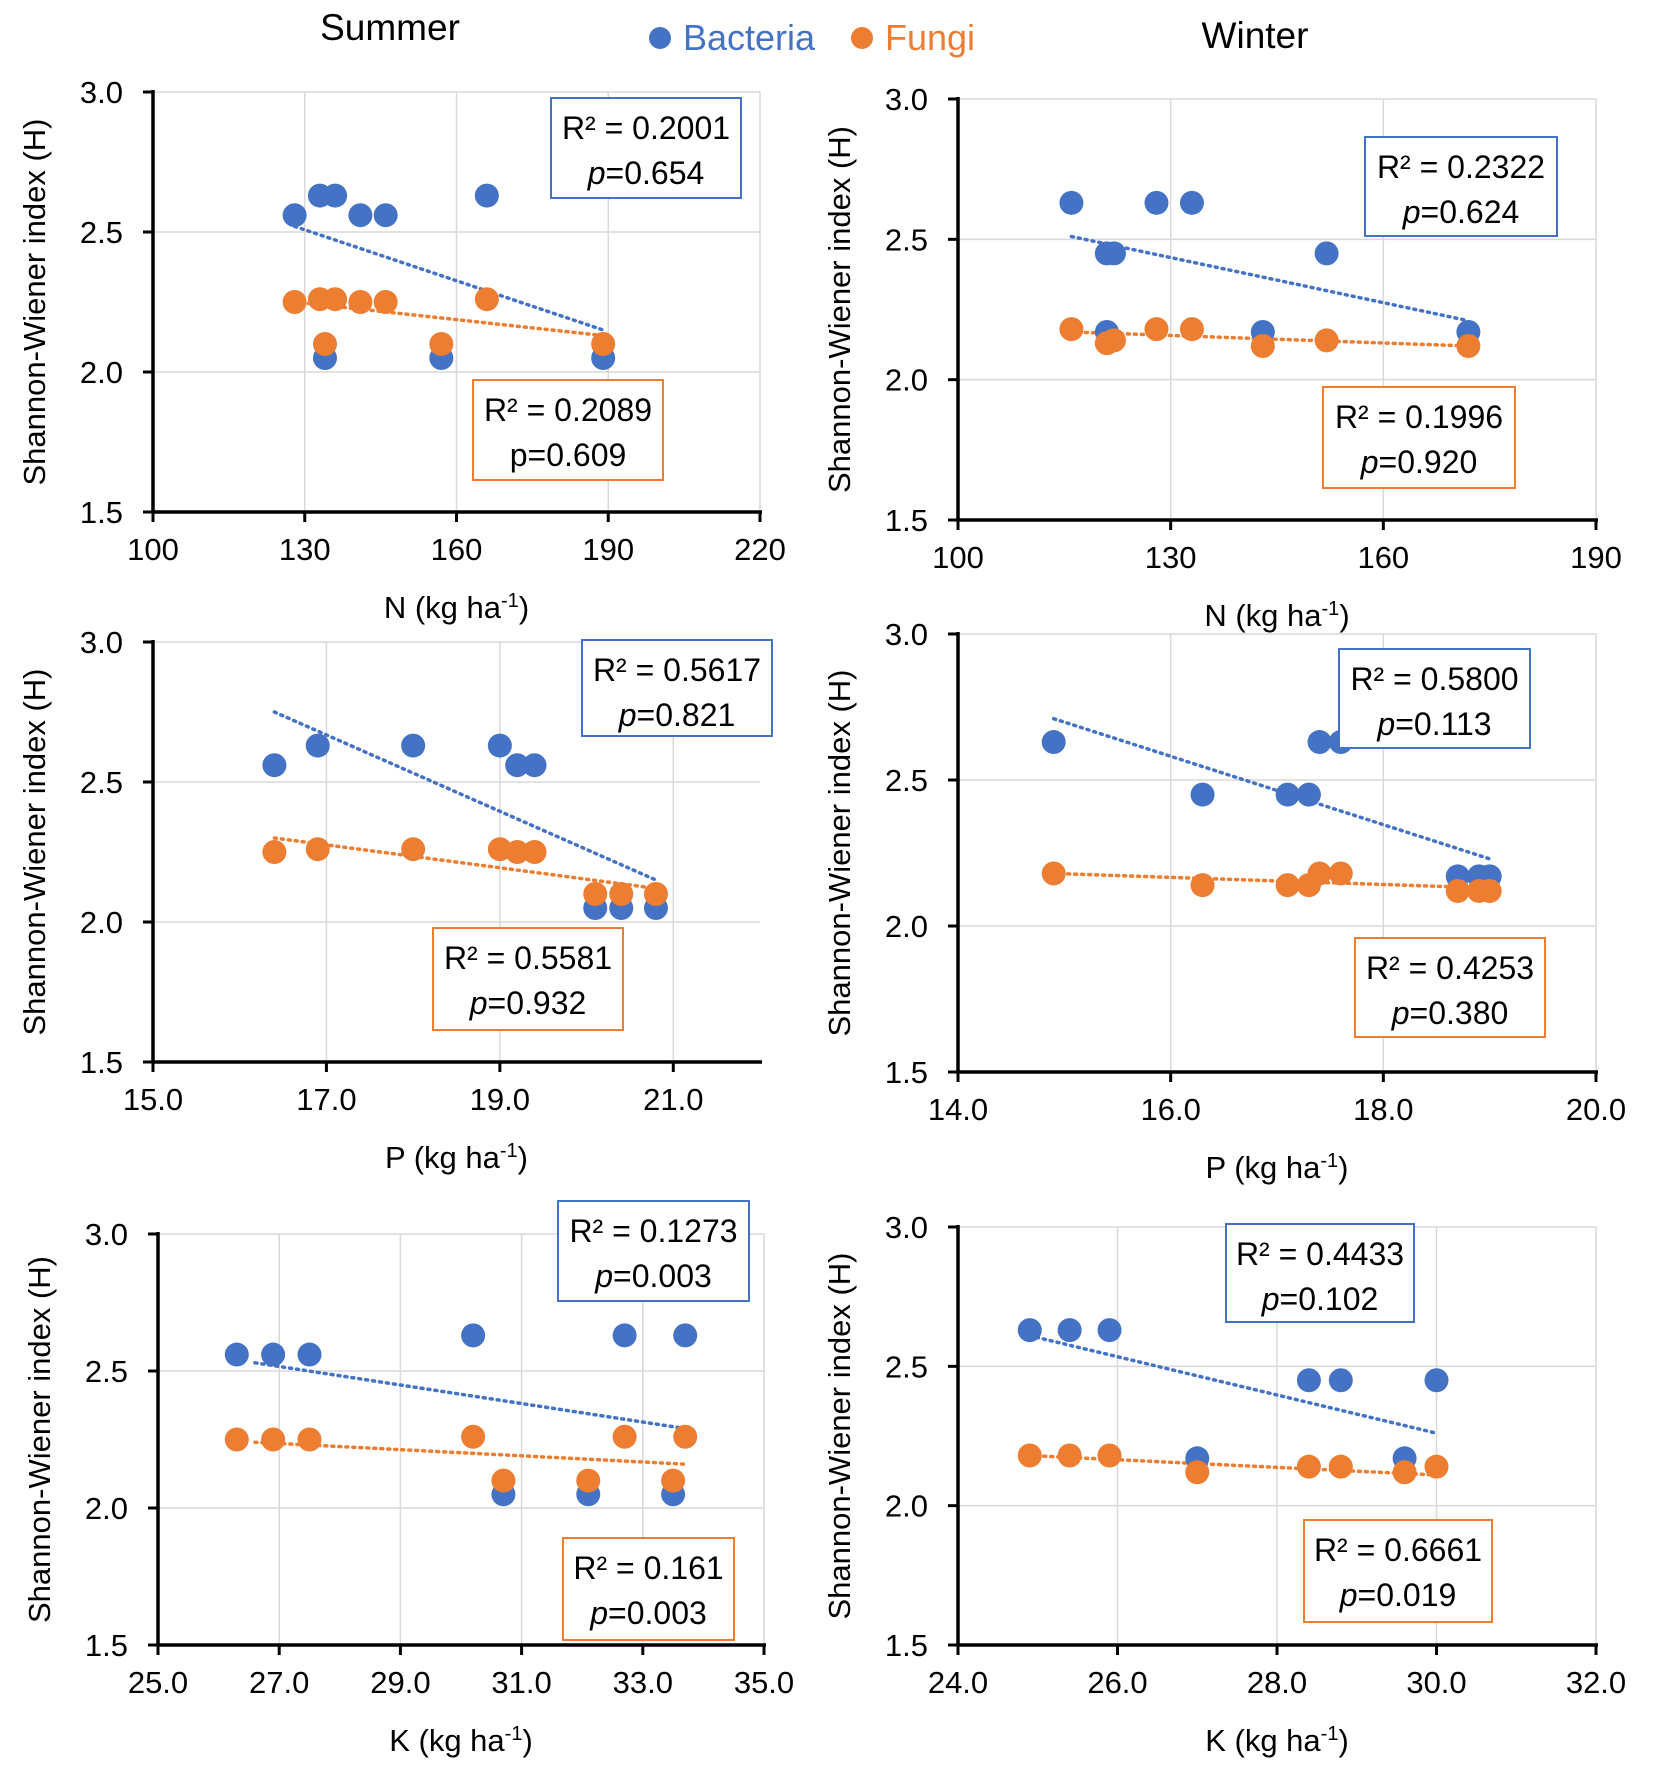 The width and height of the screenshot is (1654, 1775). Describe the element at coordinates (653, 1231) in the screenshot. I see `bacteria-r2-label: R² = 0.1273` at that location.